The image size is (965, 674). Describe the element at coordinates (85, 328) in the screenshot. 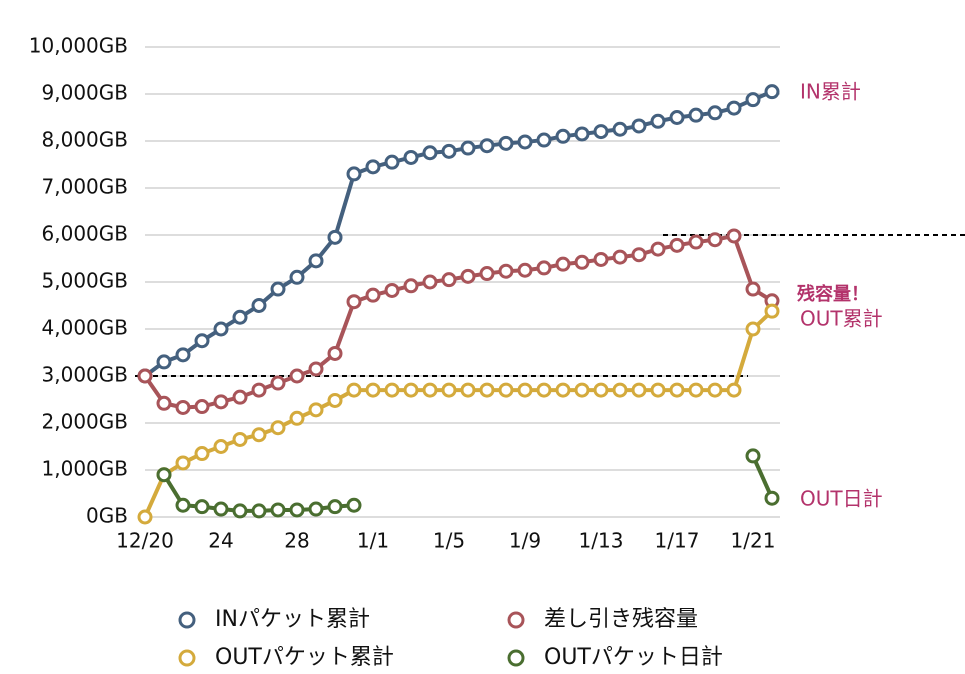

I see `y-tick-label: 4,000GB` at that location.